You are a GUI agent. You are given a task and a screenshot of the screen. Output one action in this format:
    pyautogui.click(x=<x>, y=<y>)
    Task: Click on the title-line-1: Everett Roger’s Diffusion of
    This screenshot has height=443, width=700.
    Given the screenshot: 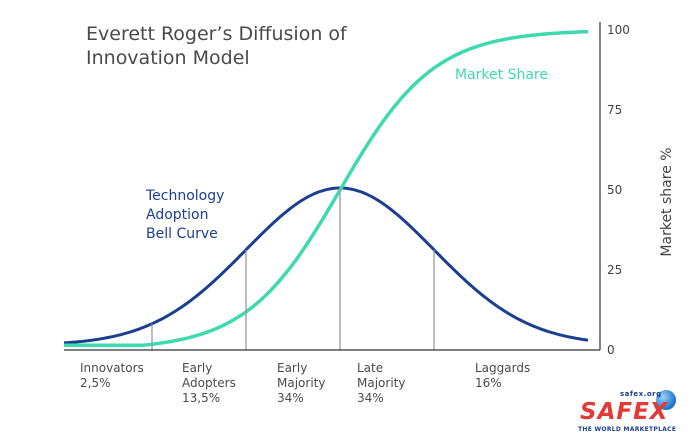 What is the action you would take?
    pyautogui.click(x=216, y=34)
    